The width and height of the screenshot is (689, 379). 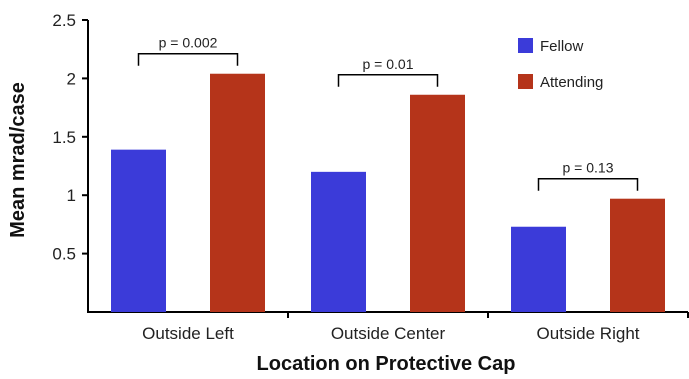 I want to click on y-tick-label: 1, so click(x=71, y=195).